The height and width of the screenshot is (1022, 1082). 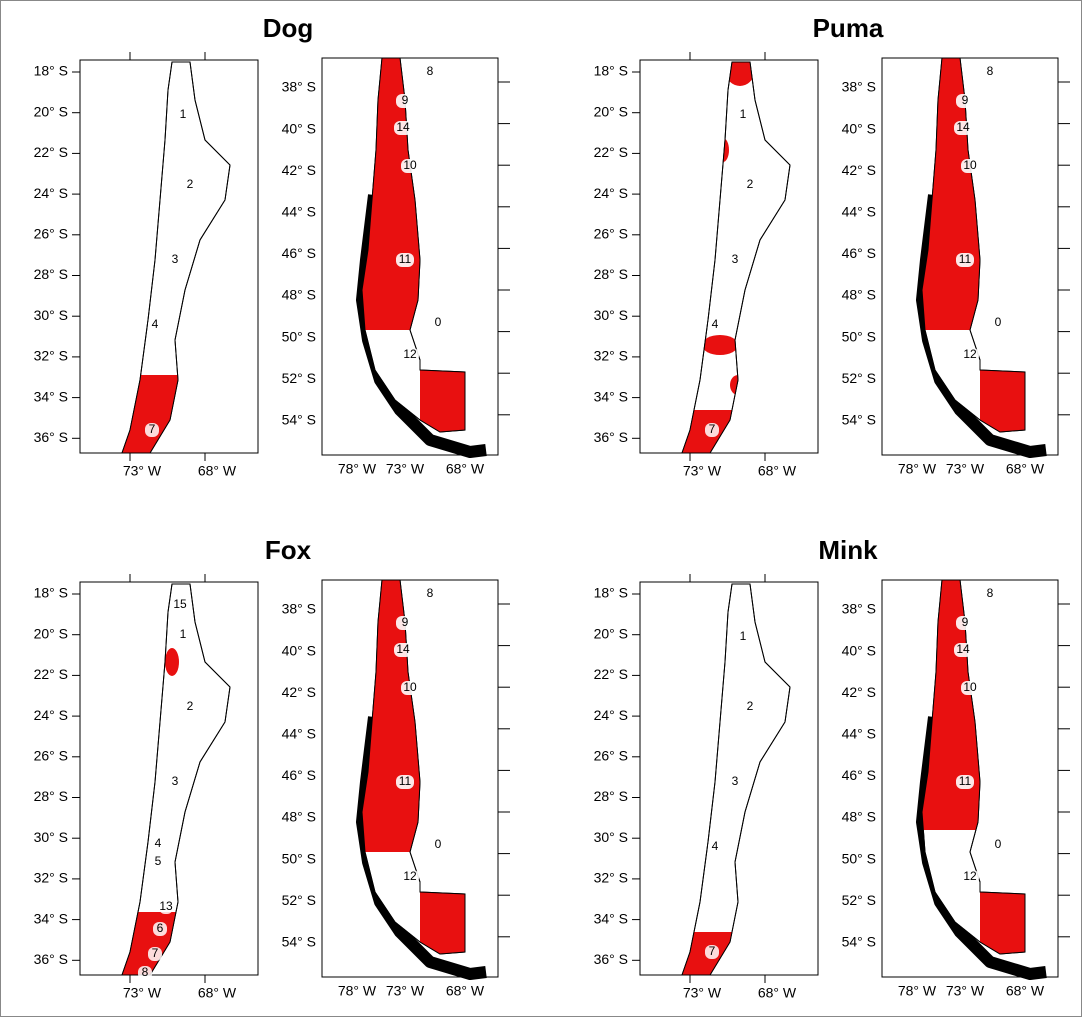 I want to click on region-label: 12, so click(x=970, y=354).